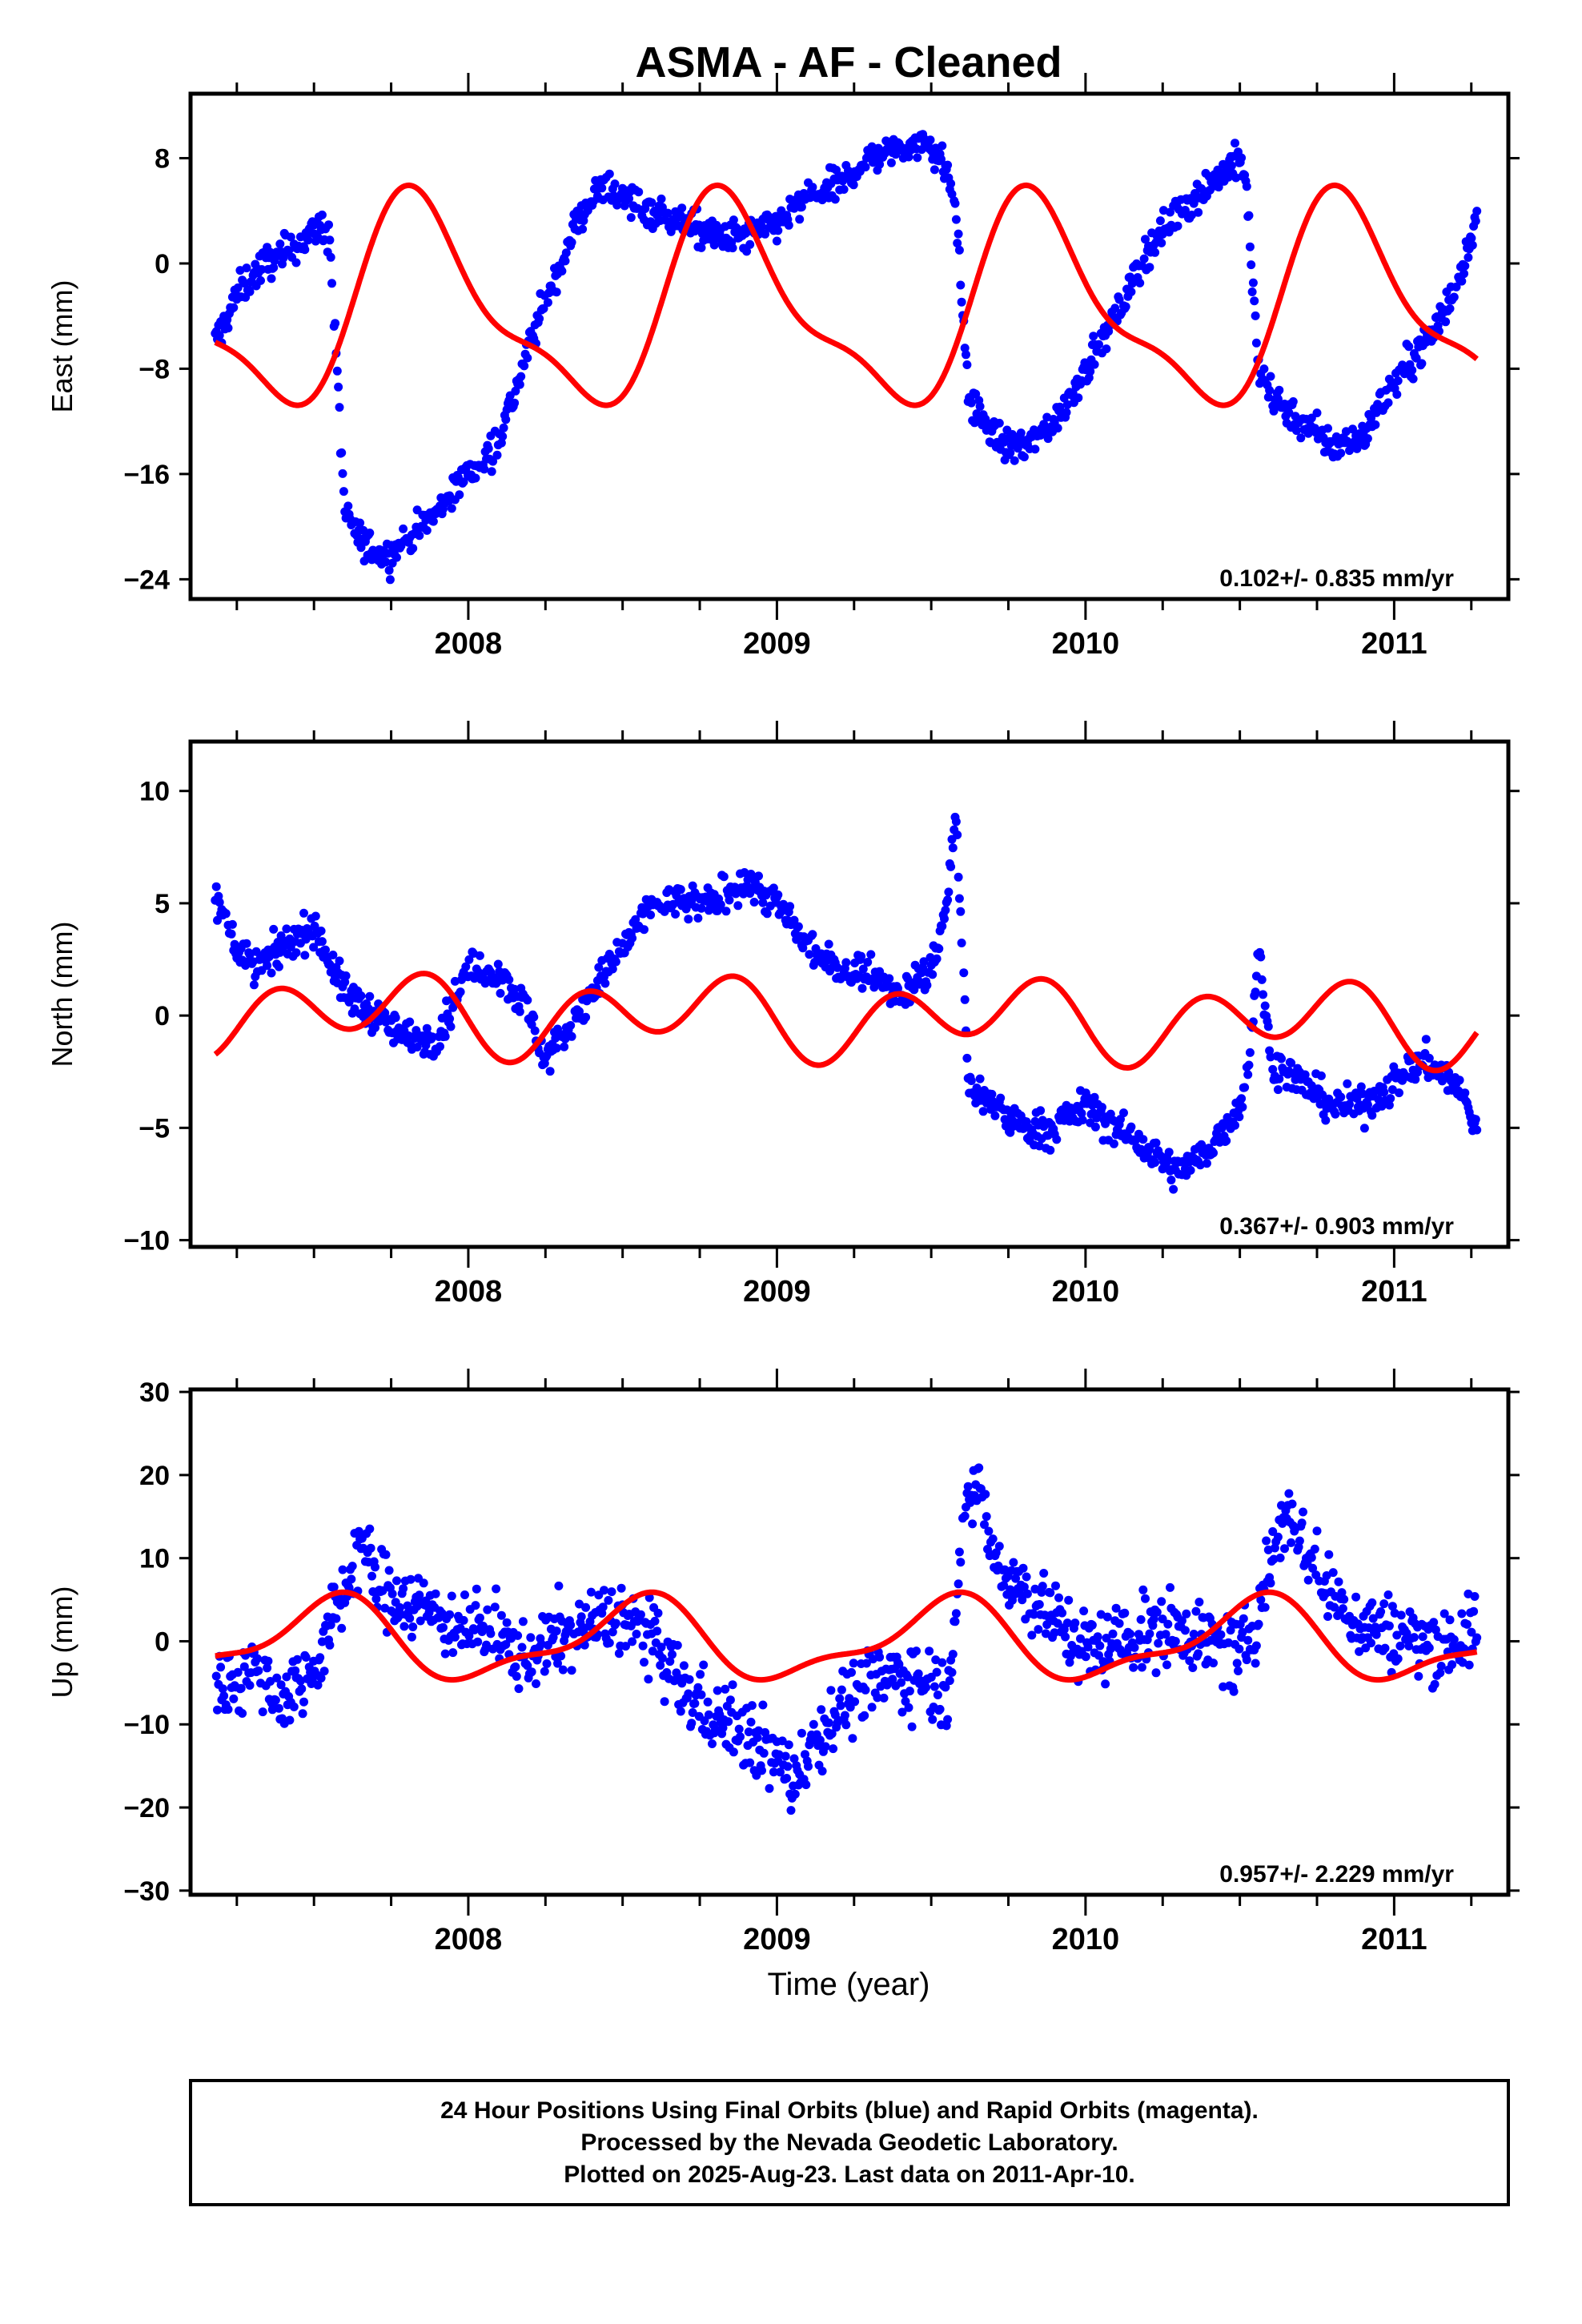 Image resolution: width=1582 pixels, height=2324 pixels. Describe the element at coordinates (146, 1891) in the screenshot. I see `y-tick-label: −30` at that location.